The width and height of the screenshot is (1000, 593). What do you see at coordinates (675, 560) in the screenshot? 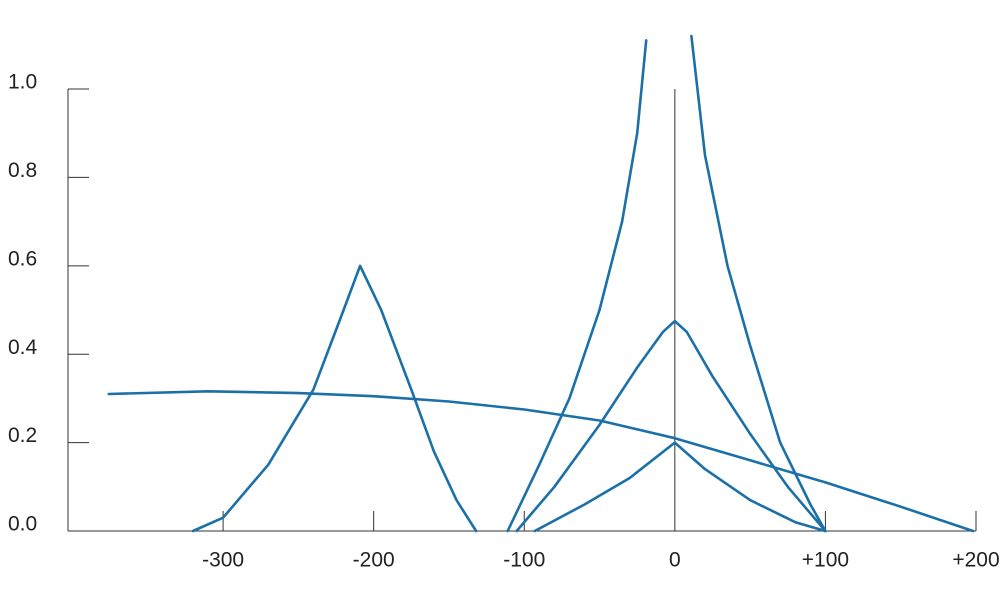
I see `x-tick-label: 0` at bounding box center [675, 560].